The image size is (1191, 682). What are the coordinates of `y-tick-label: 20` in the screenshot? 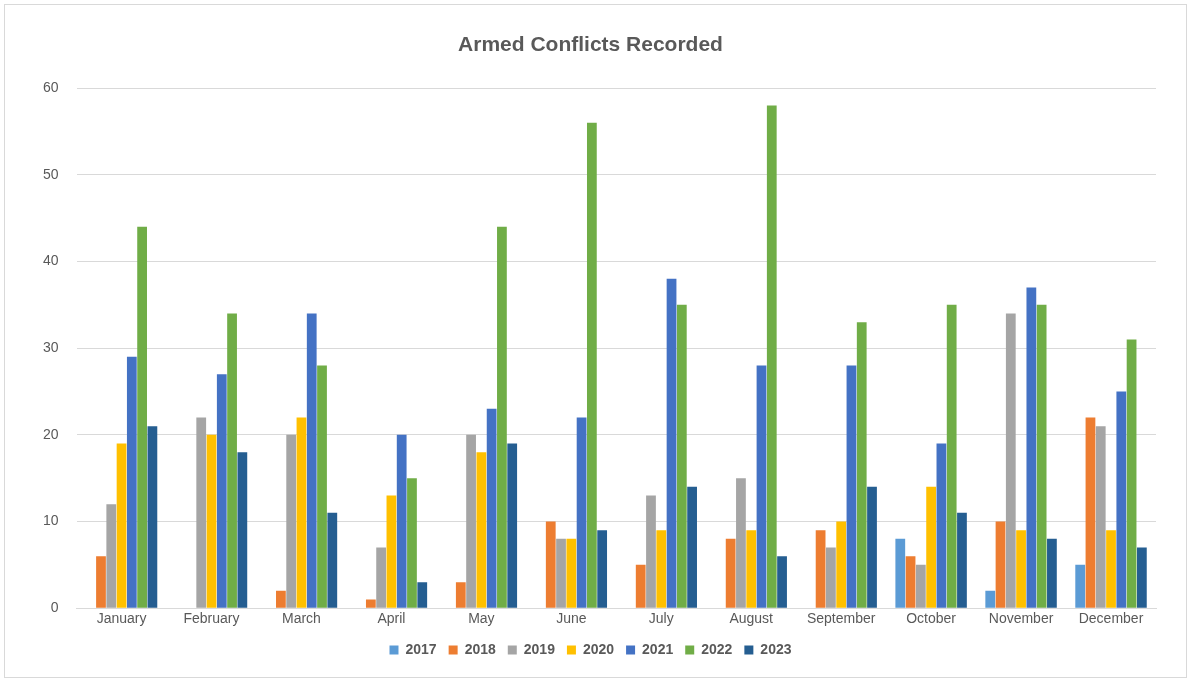 It's located at (50, 433).